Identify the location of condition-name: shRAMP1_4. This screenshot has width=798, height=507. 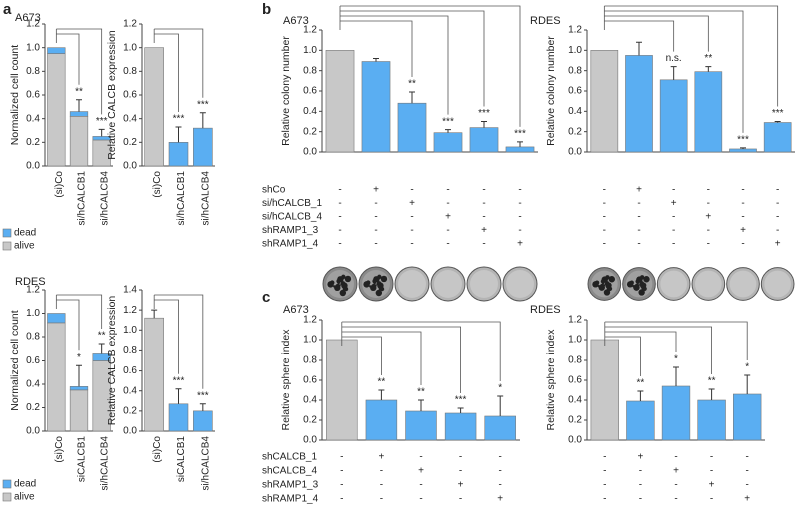
(290, 244).